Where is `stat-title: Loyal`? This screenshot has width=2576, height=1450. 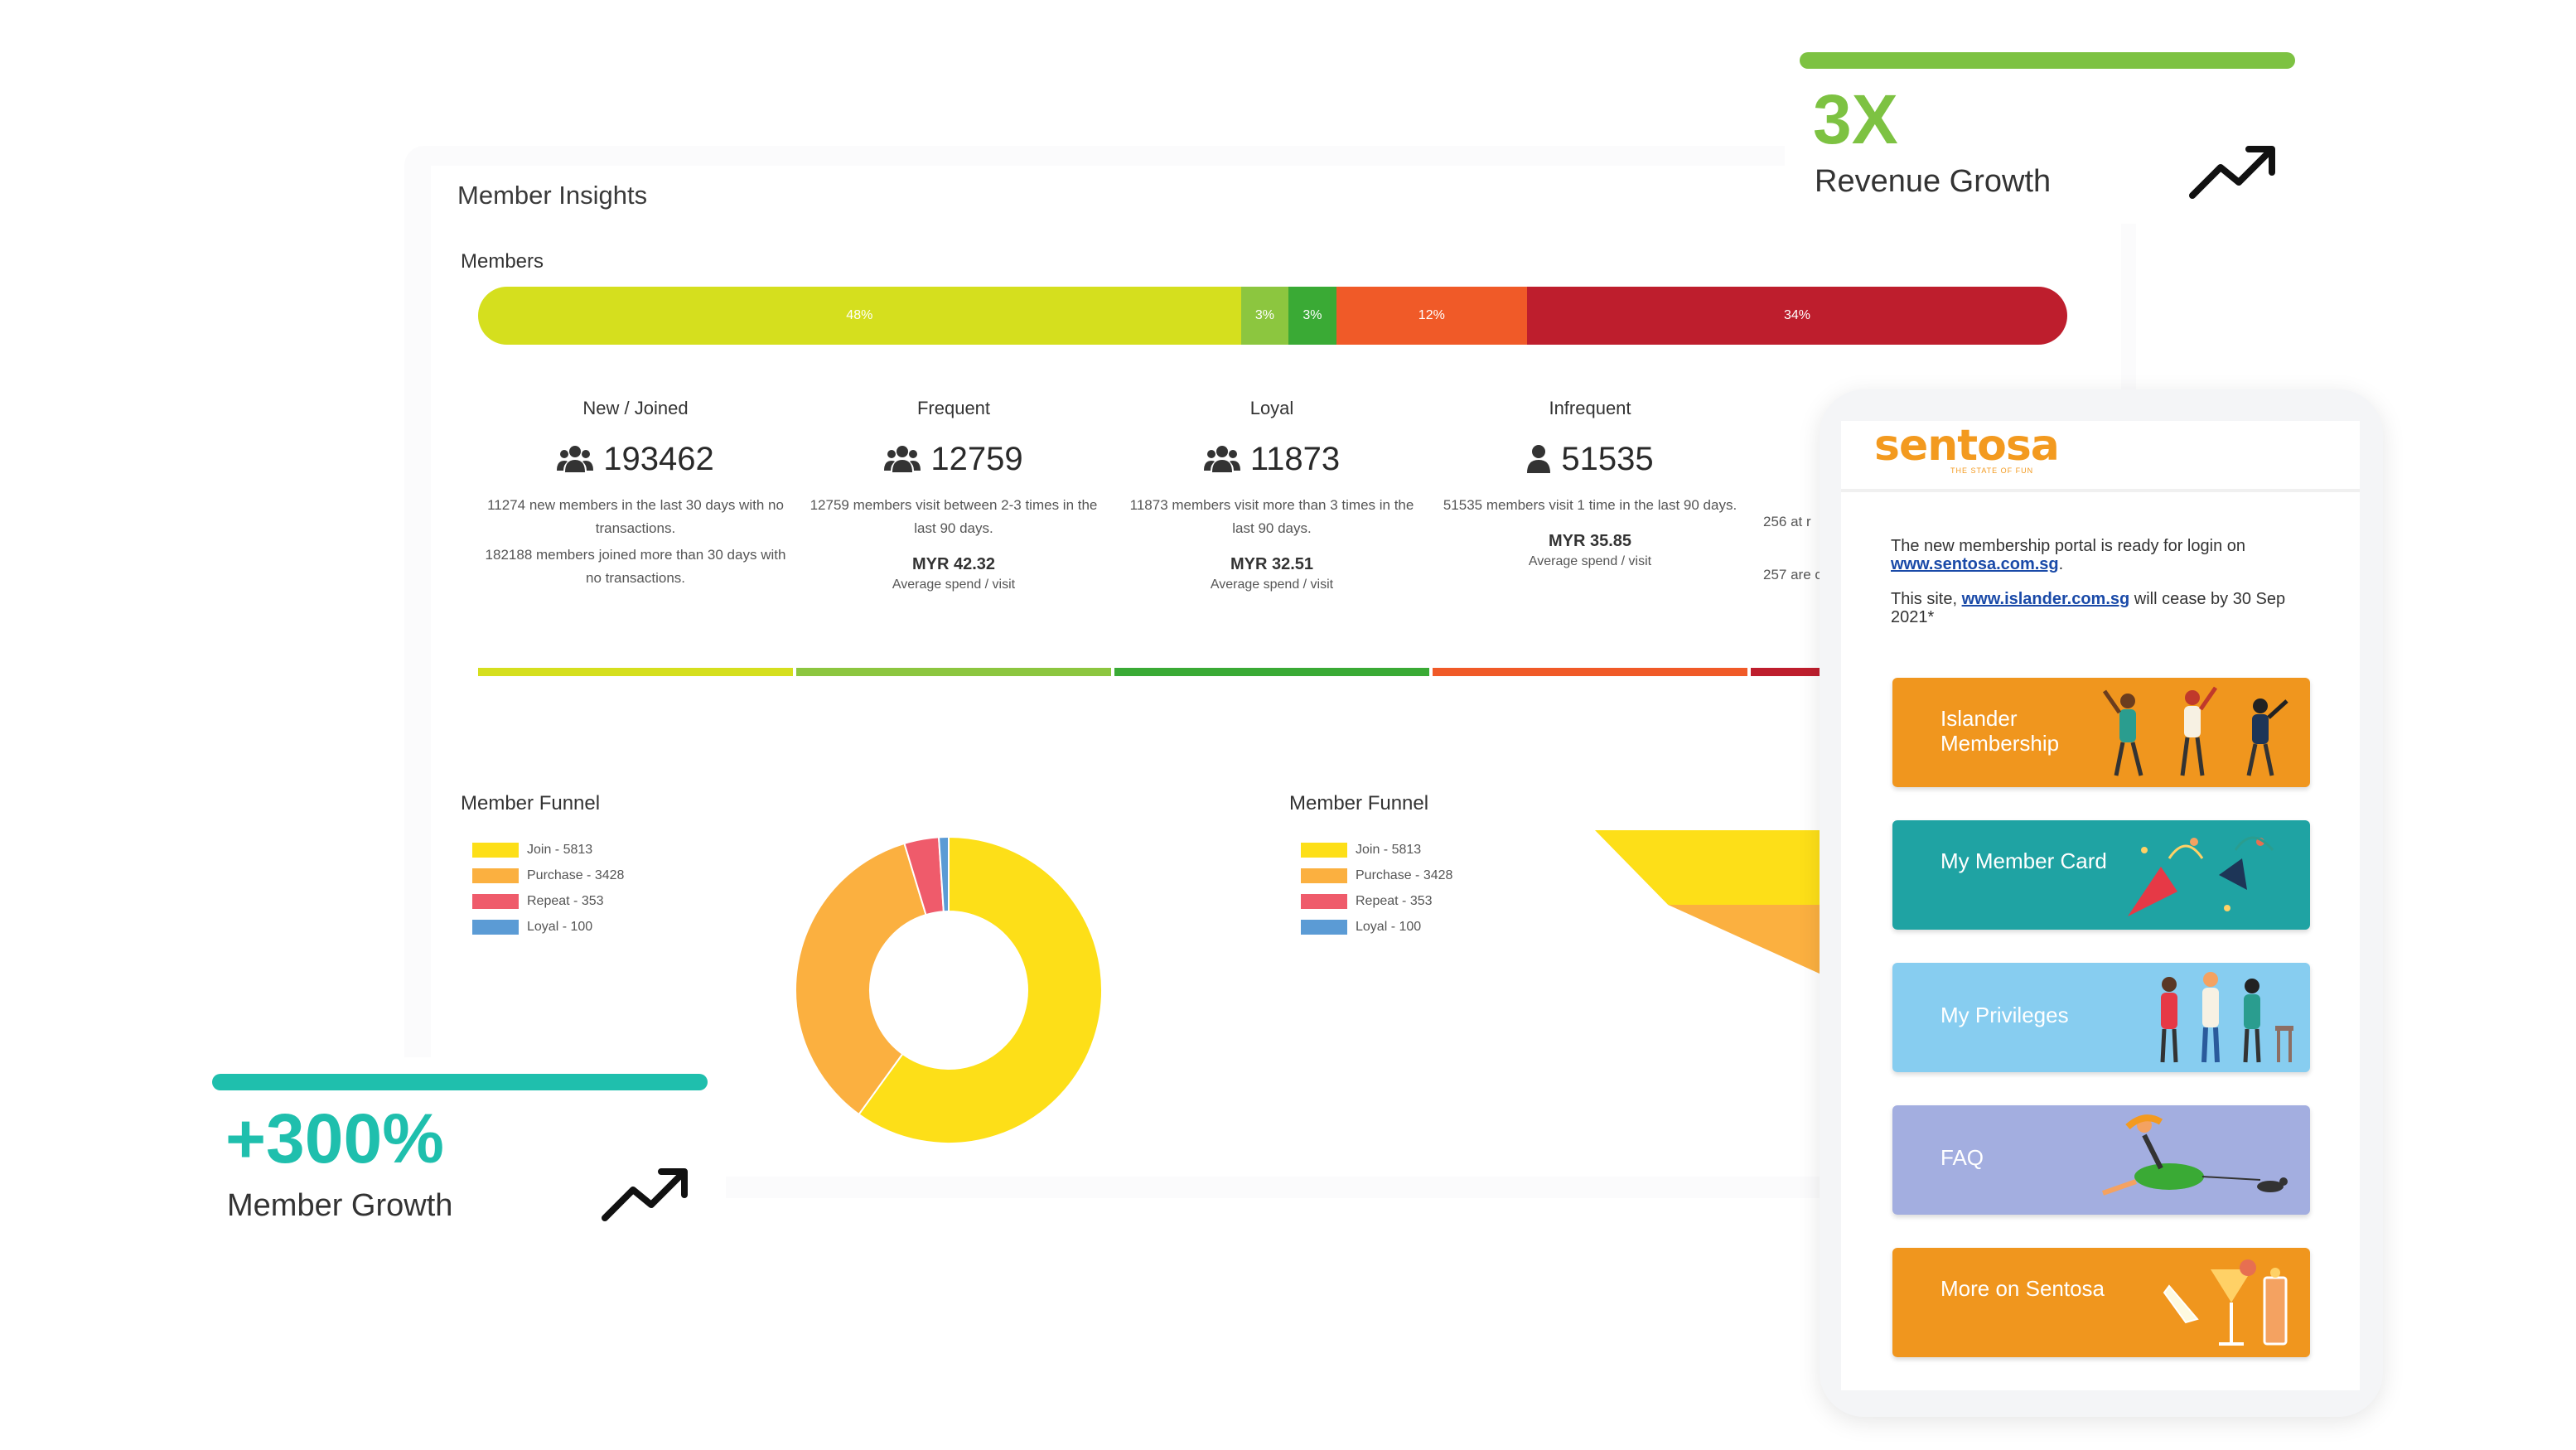
stat-title: Loyal is located at coordinates (1271, 408).